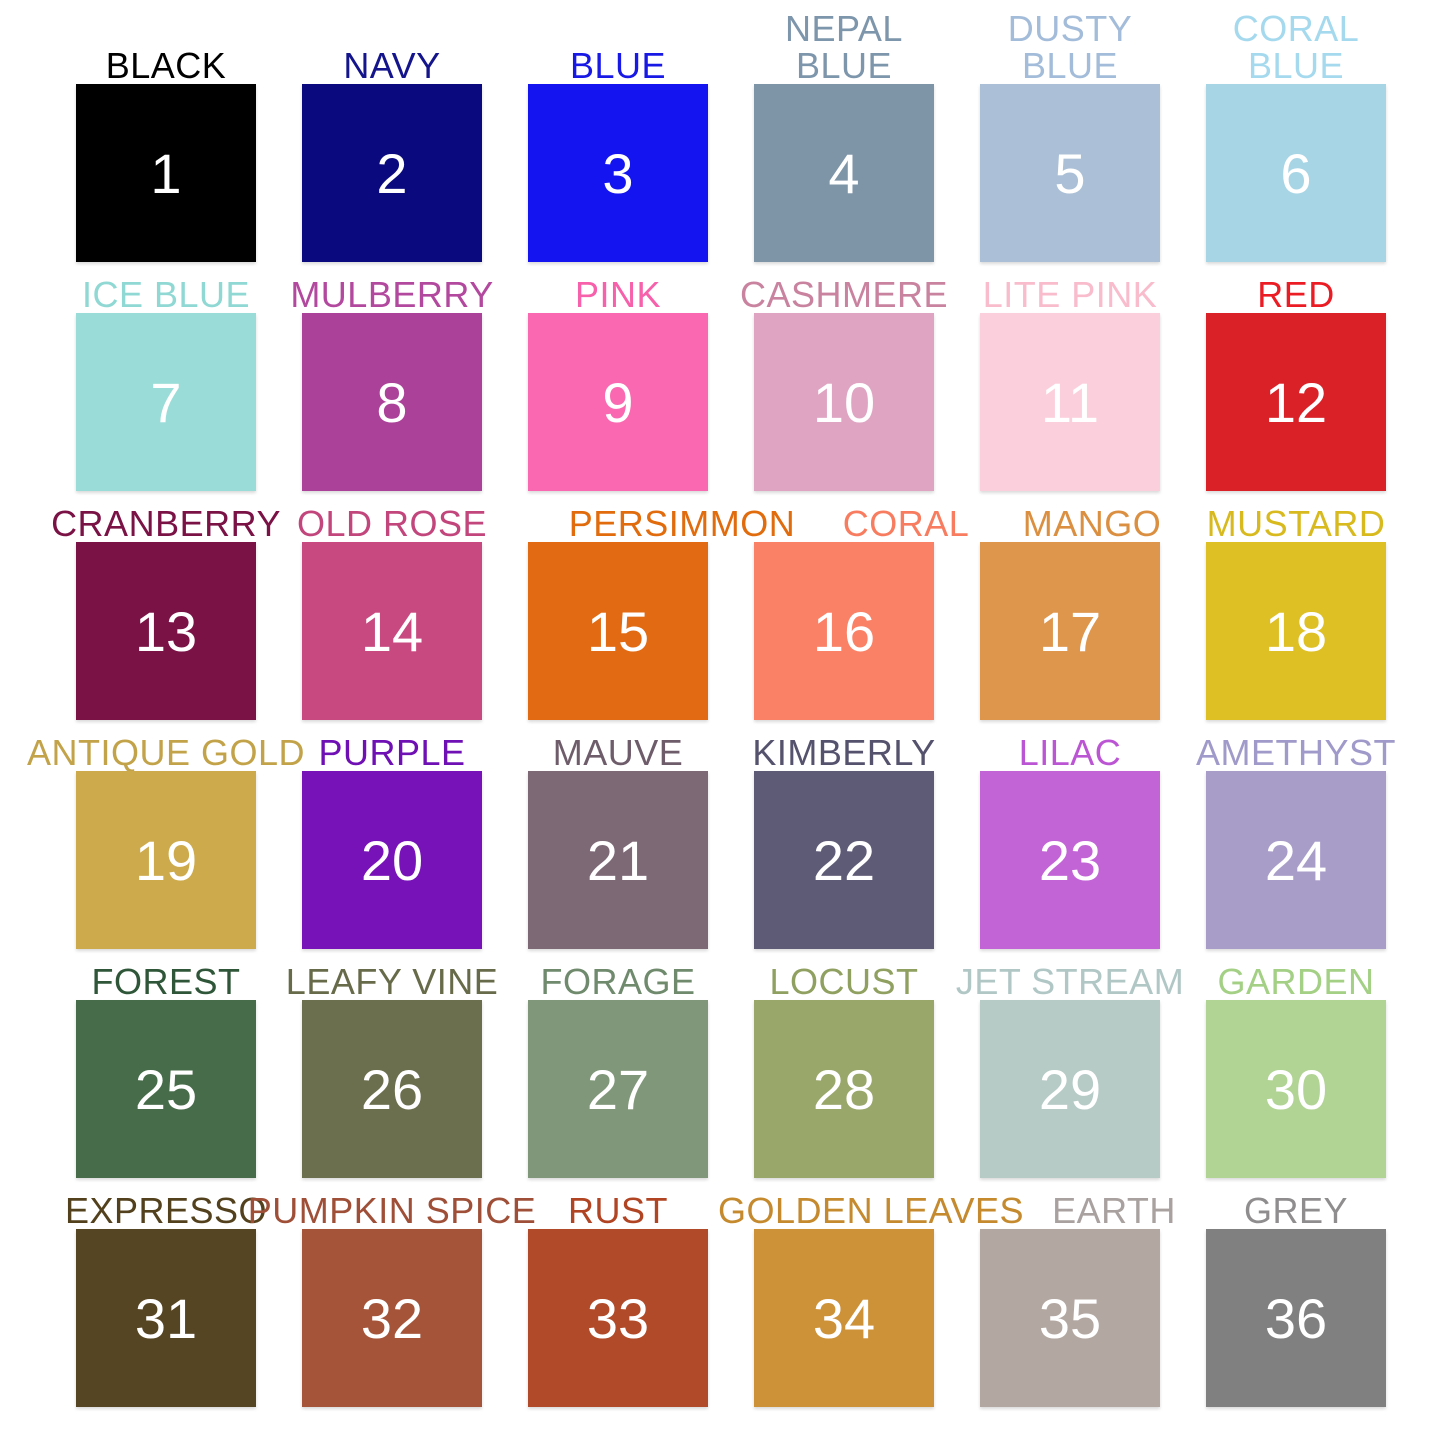 The image size is (1445, 1445). I want to click on color-swatch-tile: 33, so click(618, 1318).